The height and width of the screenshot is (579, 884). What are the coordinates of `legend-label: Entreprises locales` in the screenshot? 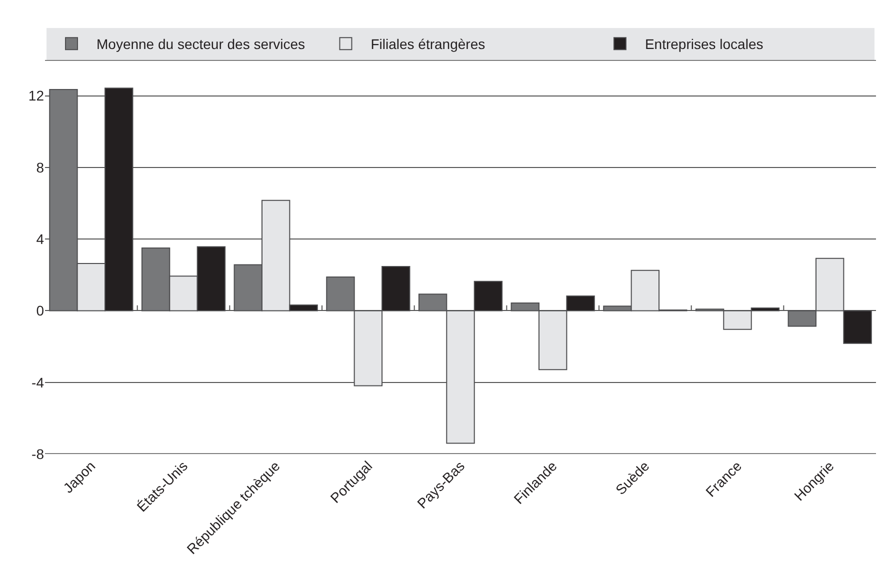 It's located at (704, 44).